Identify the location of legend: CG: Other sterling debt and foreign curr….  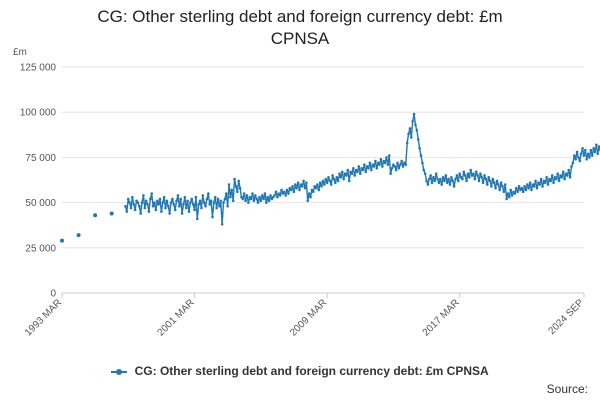
(300, 371).